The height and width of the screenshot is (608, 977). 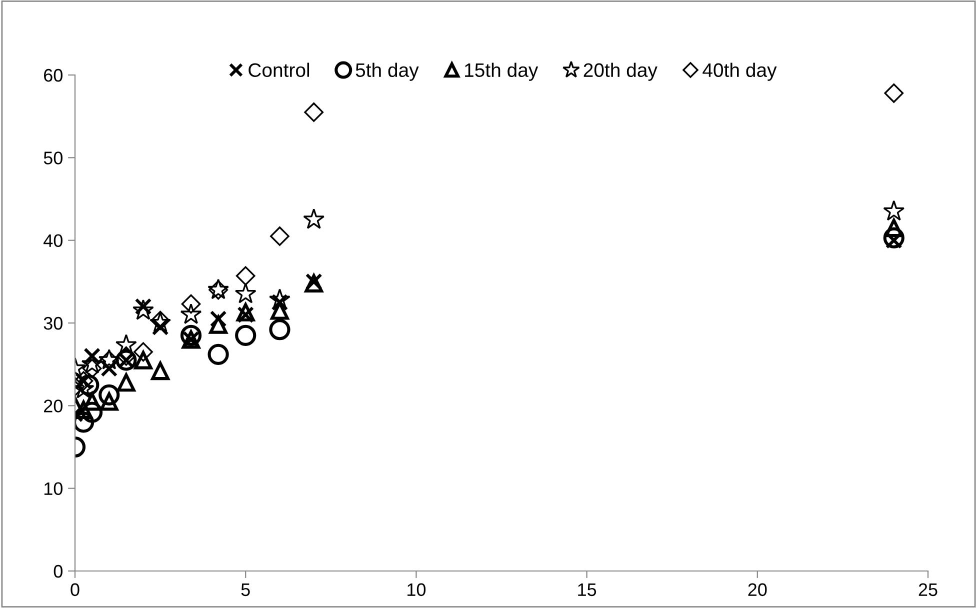 I want to click on y-tick-label: 20, so click(x=53, y=406).